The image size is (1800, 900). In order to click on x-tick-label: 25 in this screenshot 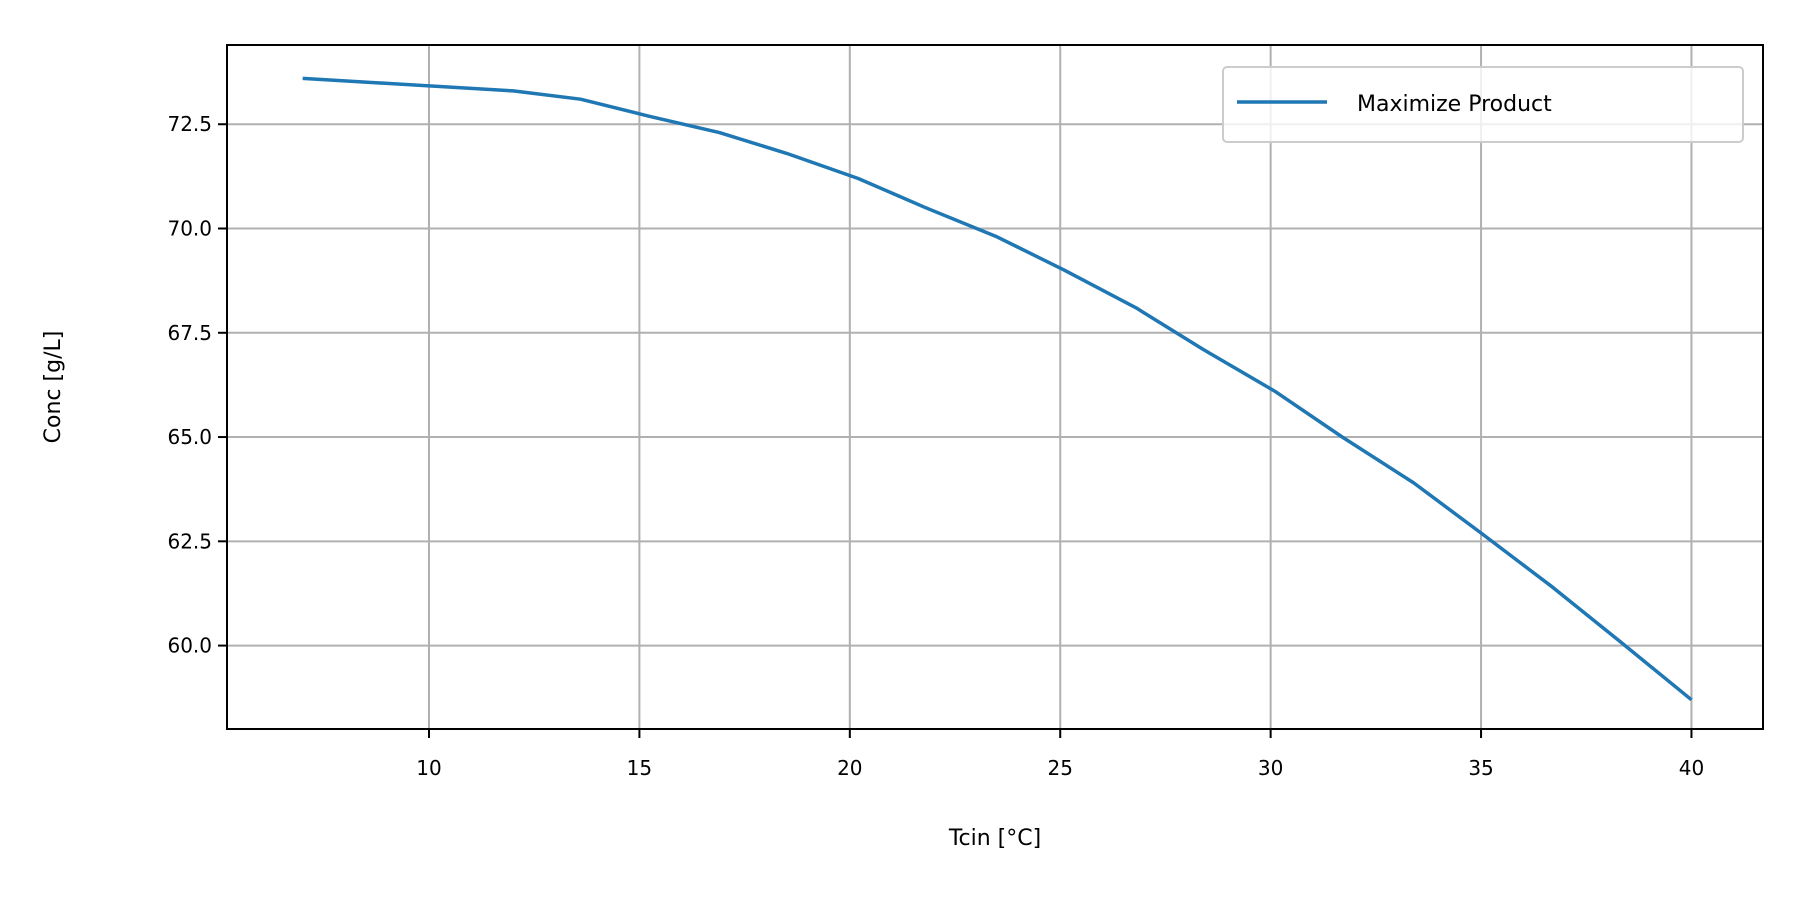, I will do `click(1060, 768)`.